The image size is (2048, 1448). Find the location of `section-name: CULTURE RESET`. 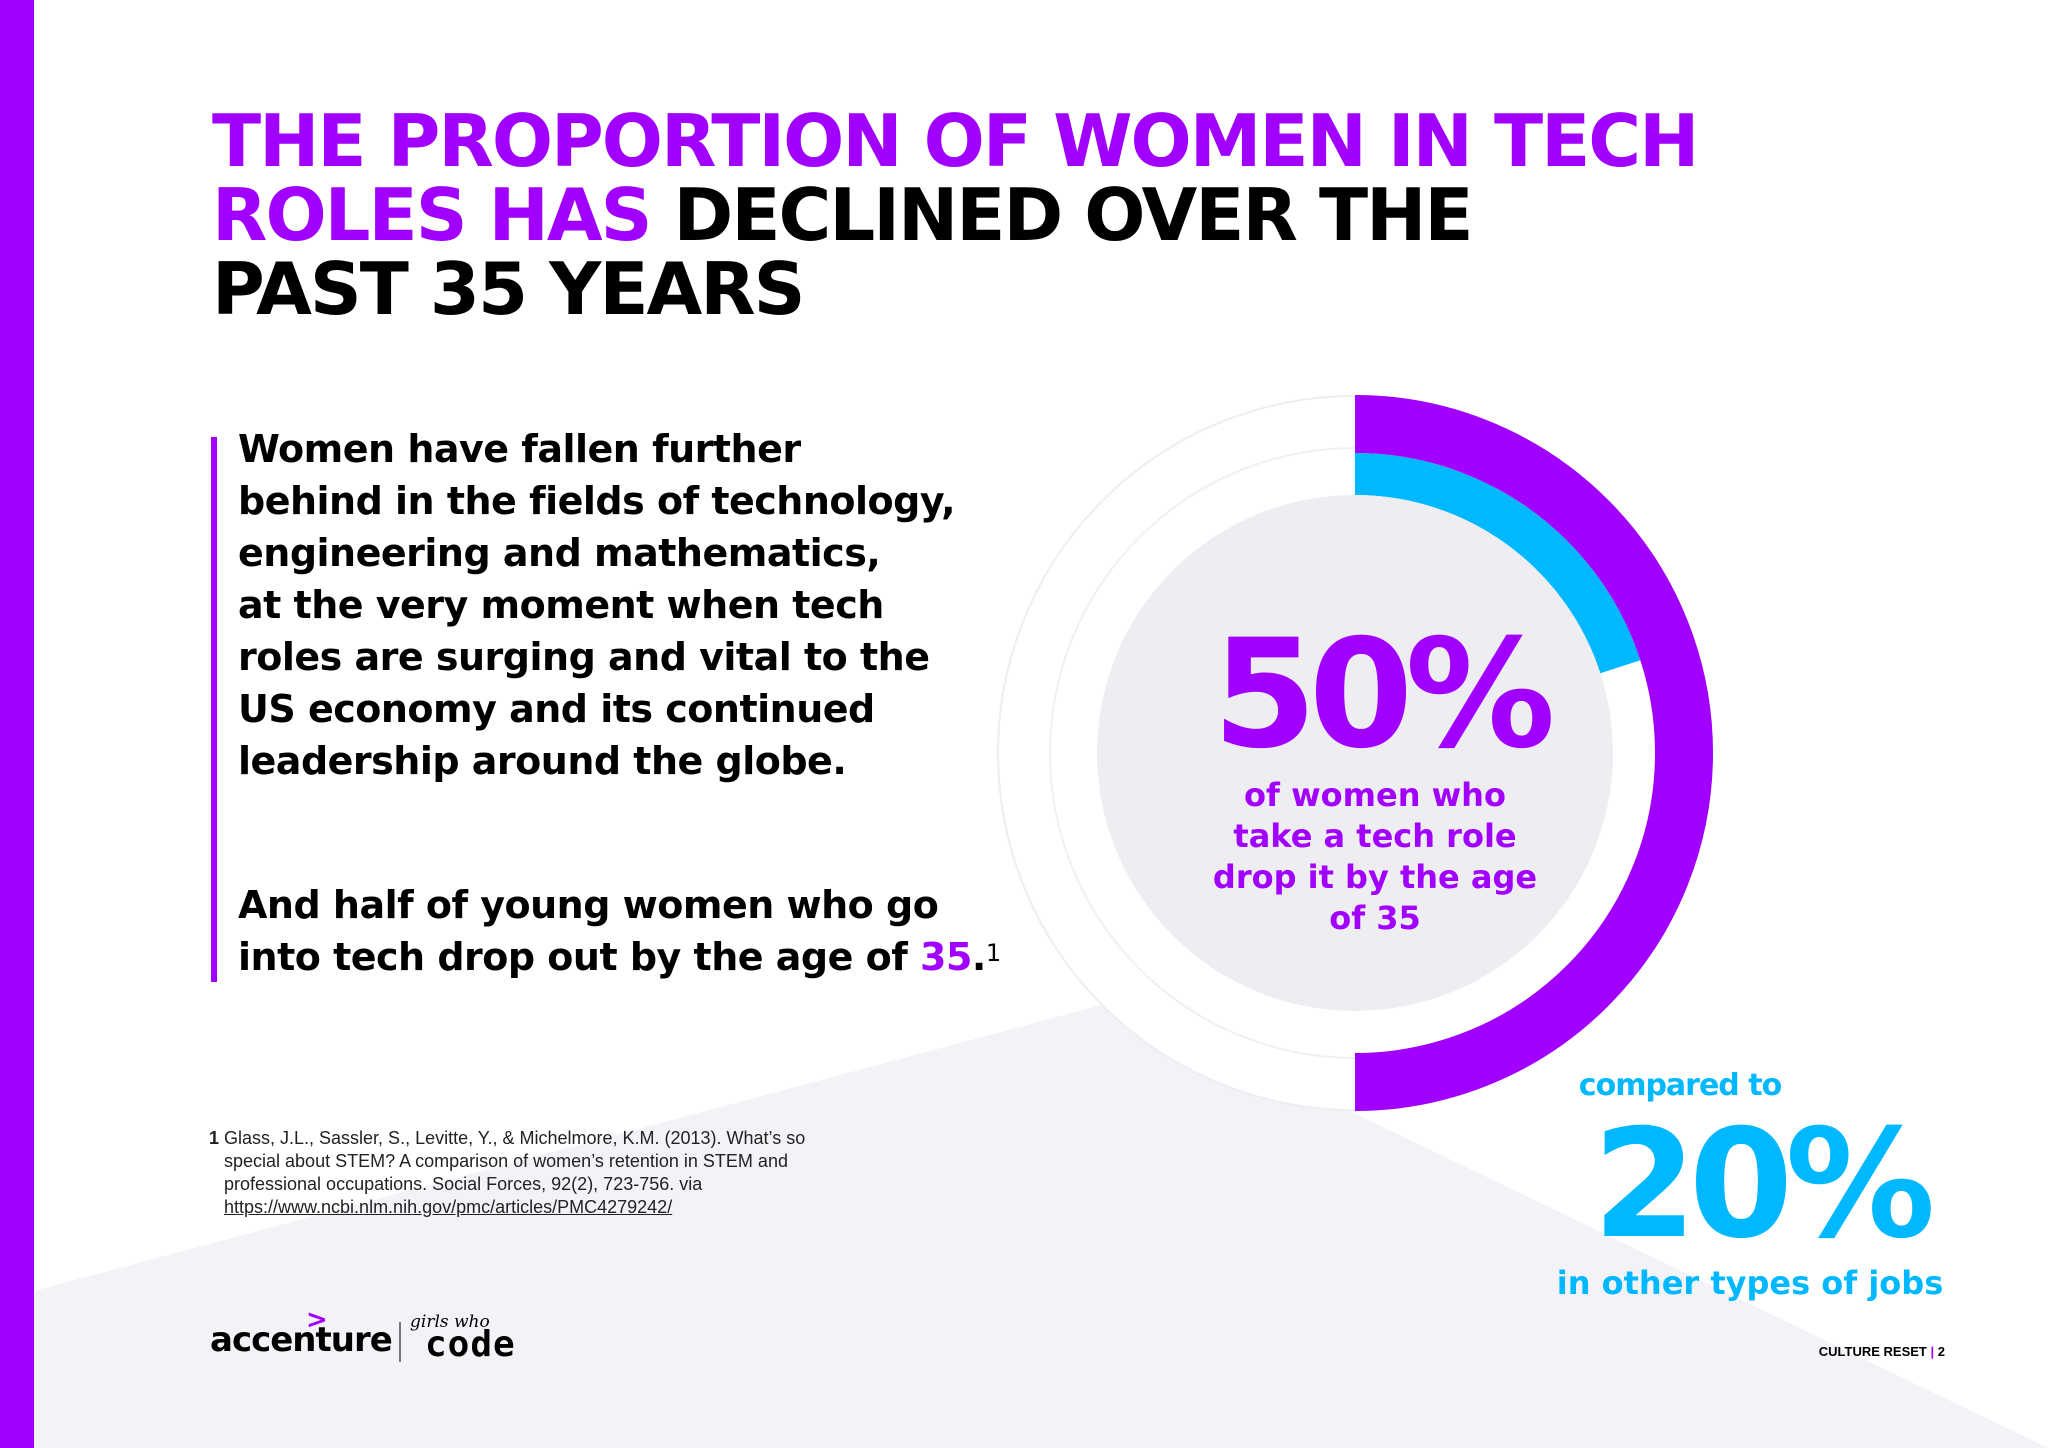

section-name: CULTURE RESET is located at coordinates (1872, 1351).